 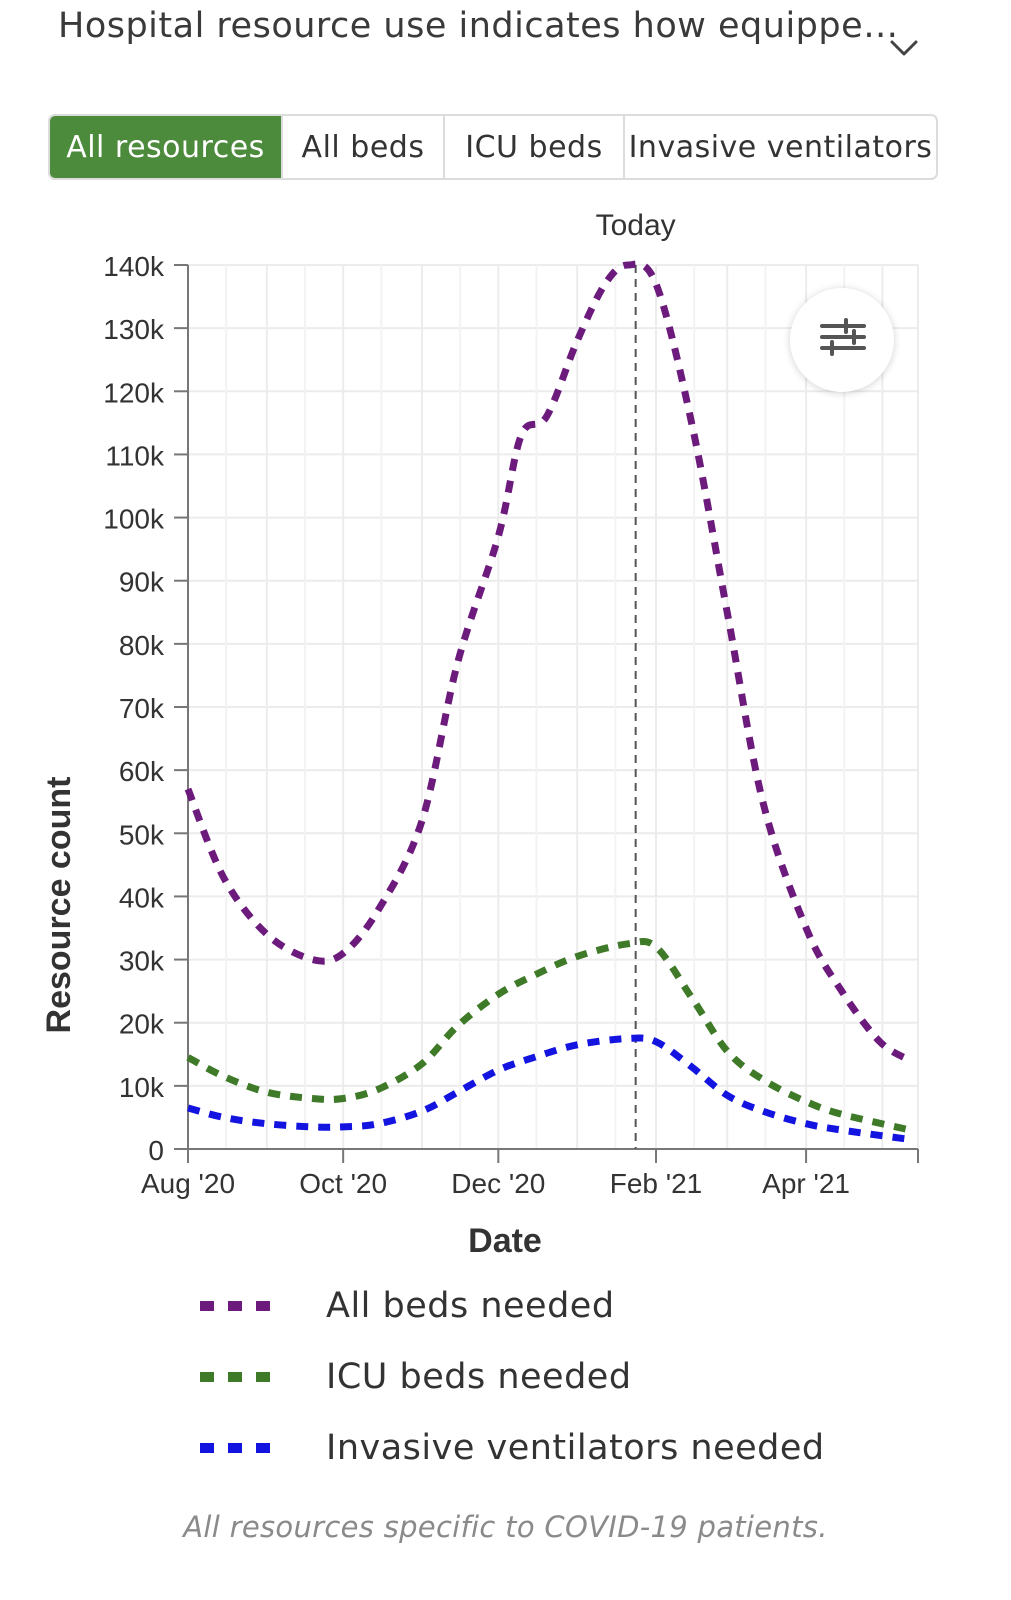 I want to click on legend-label: ICU beds needed, so click(x=479, y=1376).